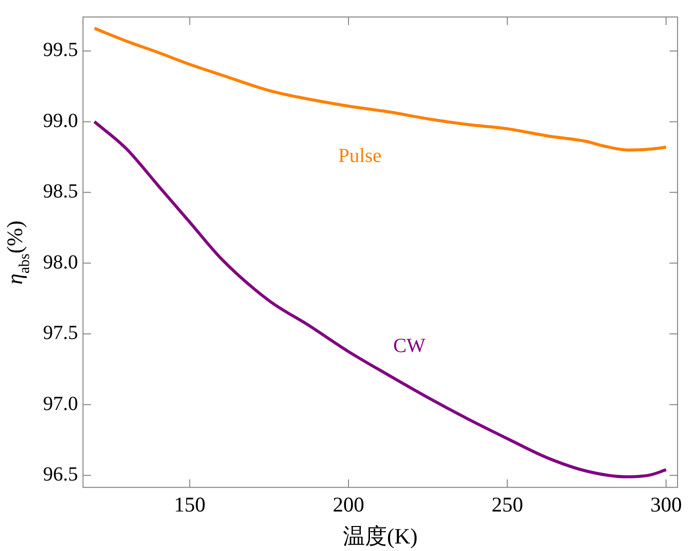 The image size is (688, 551). Describe the element at coordinates (60, 262) in the screenshot. I see `y-tick-label: 98.0` at that location.